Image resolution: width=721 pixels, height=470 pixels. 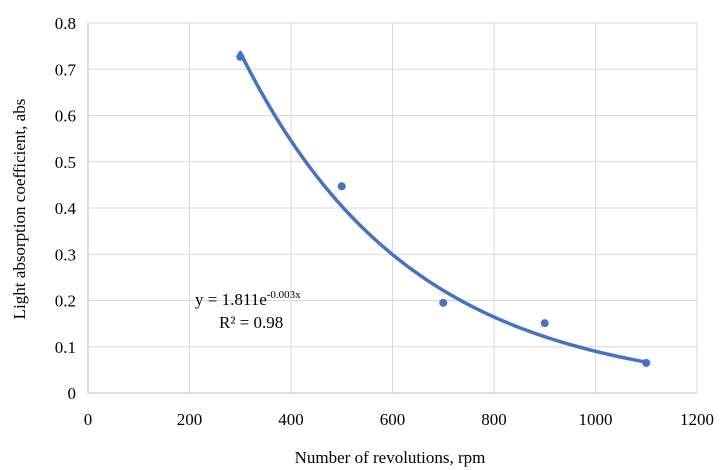 What do you see at coordinates (65, 254) in the screenshot?
I see `y-tick-label: 0.3` at bounding box center [65, 254].